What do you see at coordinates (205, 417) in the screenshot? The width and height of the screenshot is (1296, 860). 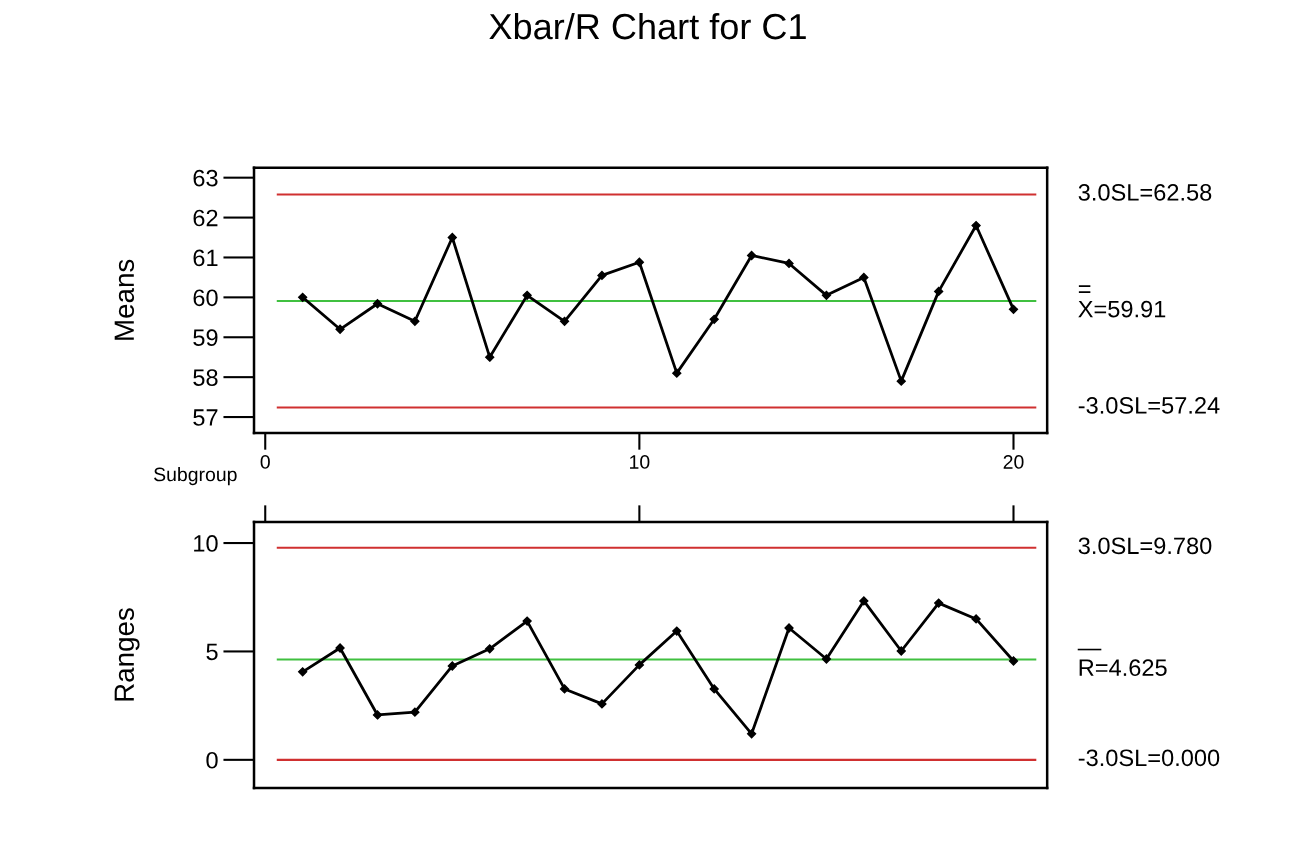 I see `y-tick-label: 57` at bounding box center [205, 417].